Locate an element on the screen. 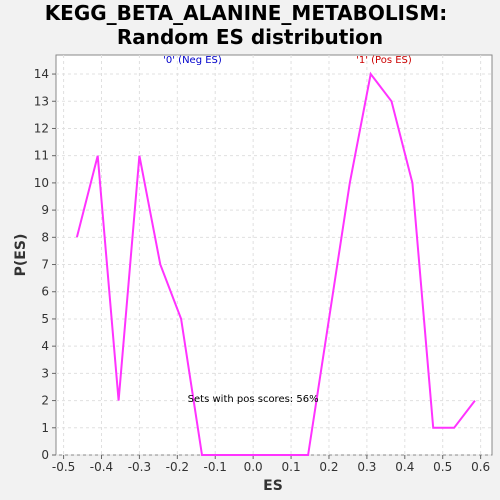  chart-title-line1: KEGG_BETA_ALANINE_METABOLISM: is located at coordinates (246, 13).